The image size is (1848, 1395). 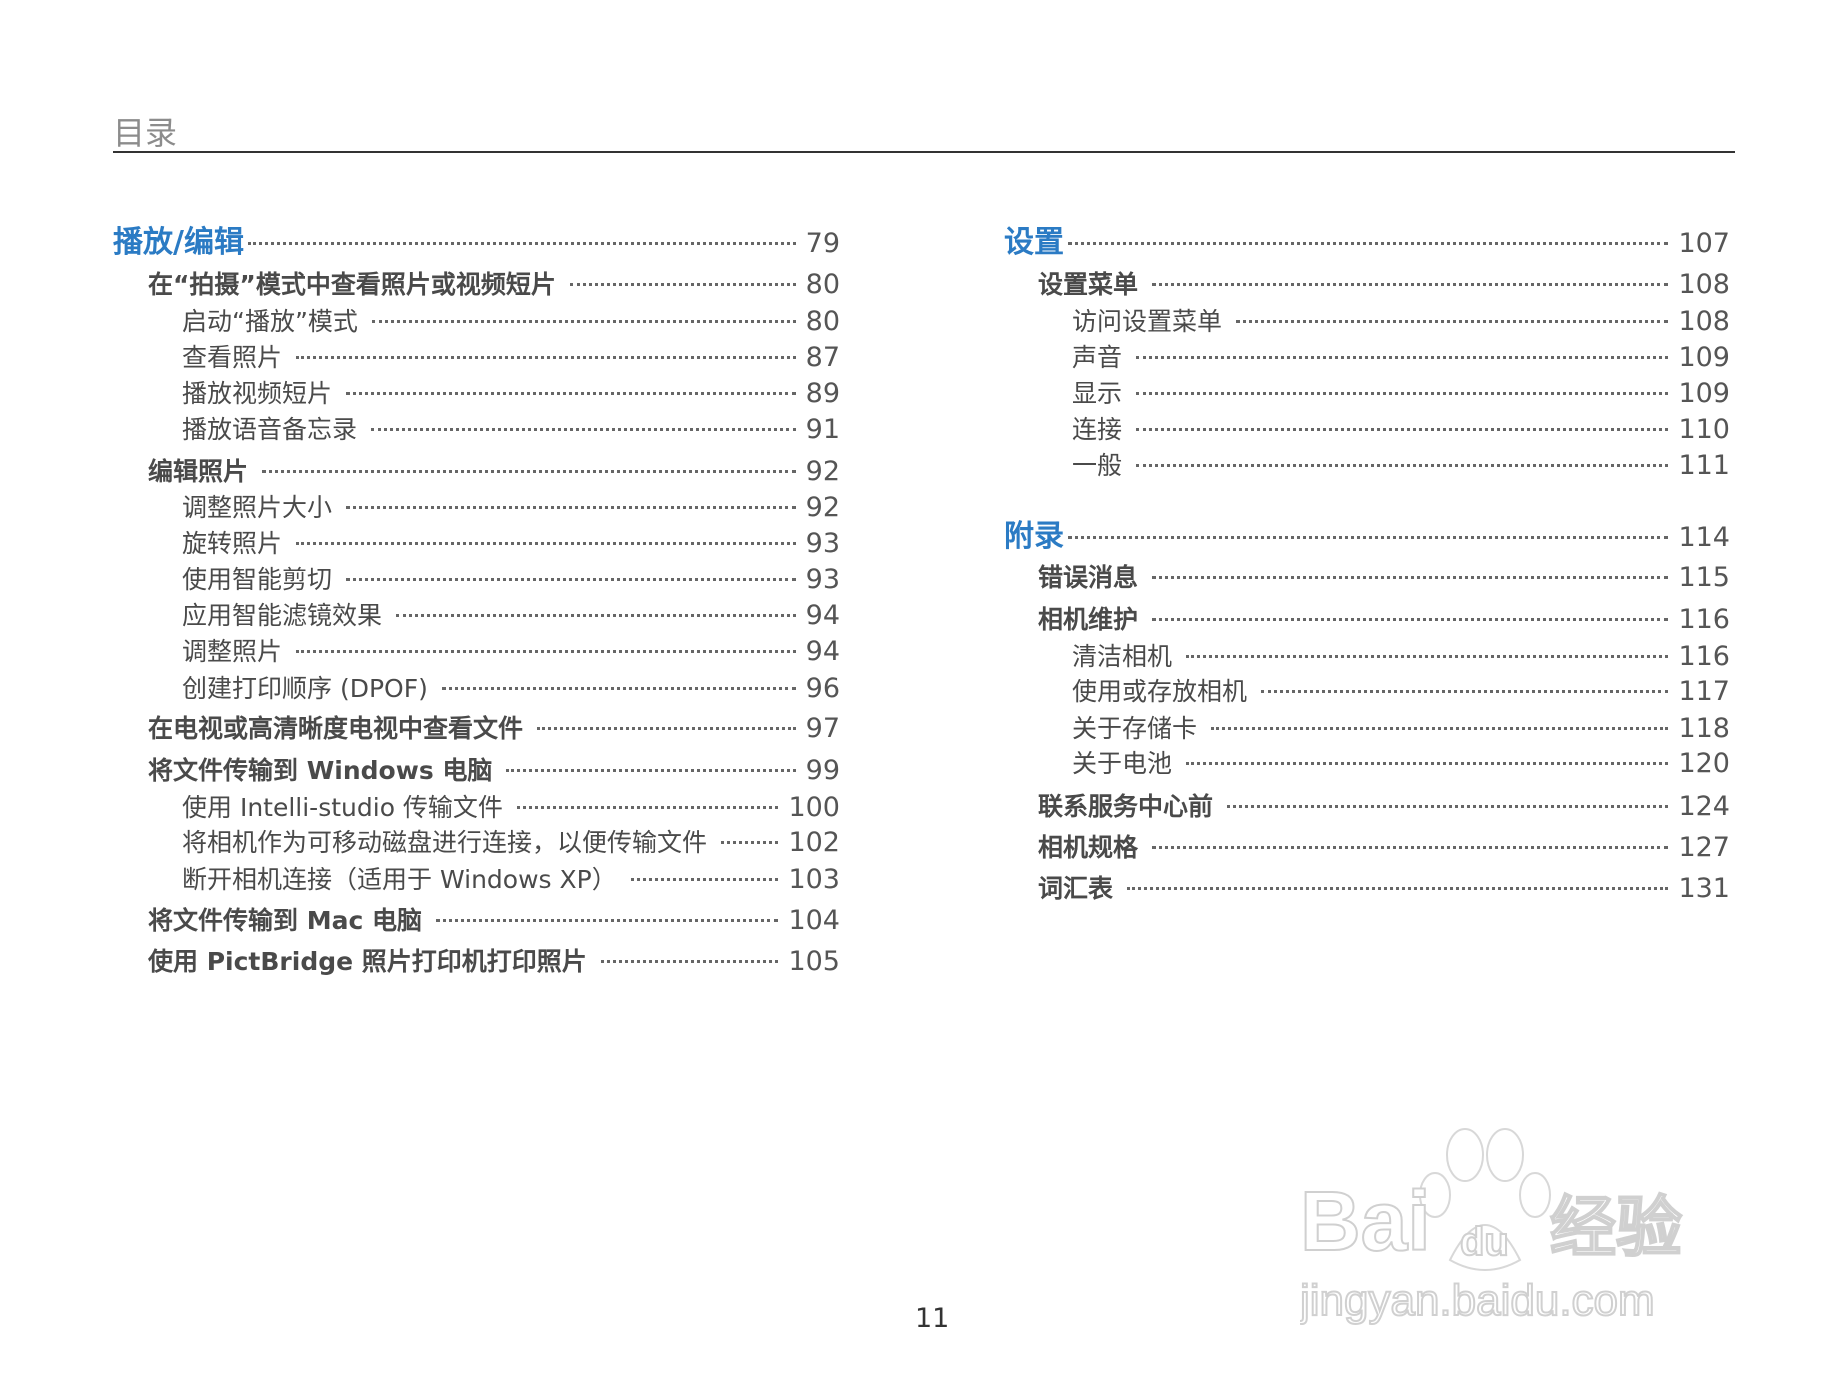 I want to click on toc-entry-label: 播放视频短片, so click(x=257, y=393).